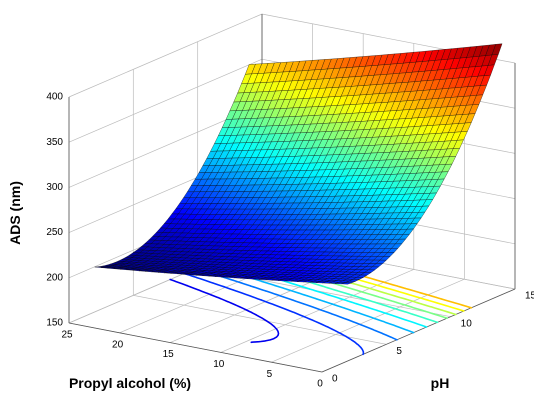  Describe the element at coordinates (335, 379) in the screenshot. I see `y-tick-label: 0` at that location.